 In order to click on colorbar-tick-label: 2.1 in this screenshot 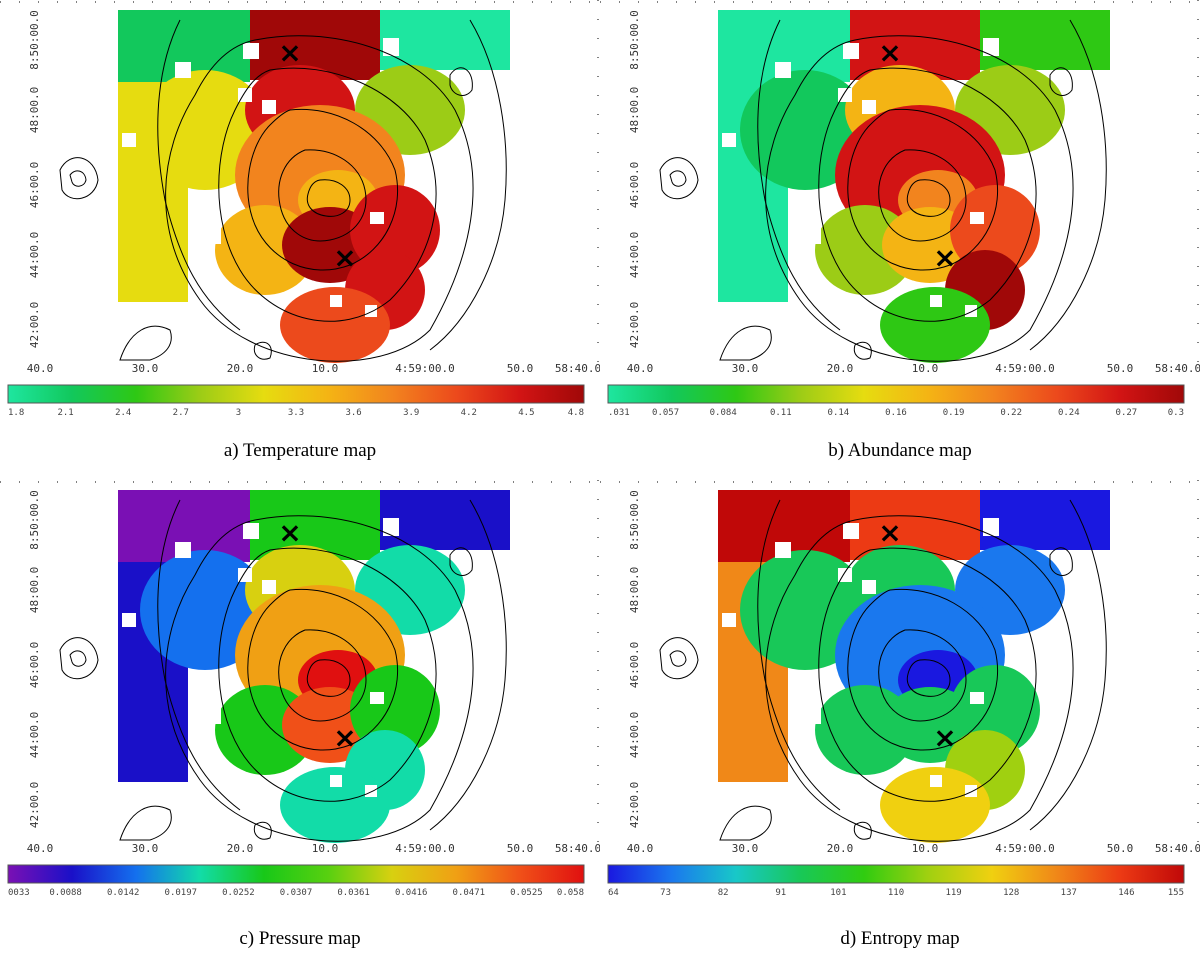, I will do `click(65, 413)`.